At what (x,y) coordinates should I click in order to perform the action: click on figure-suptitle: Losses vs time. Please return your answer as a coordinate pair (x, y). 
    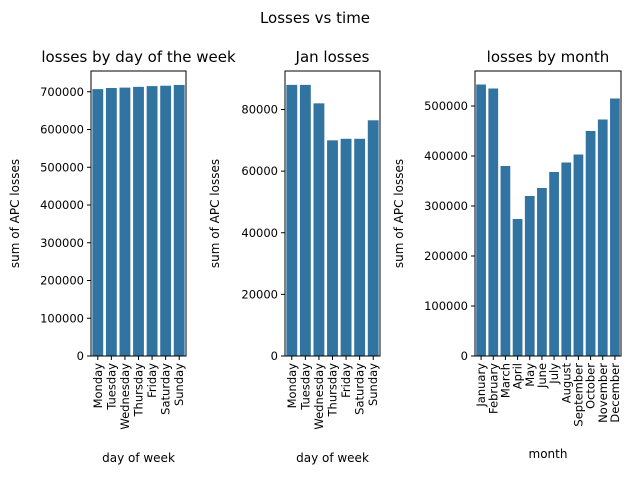
    Looking at the image, I should click on (315, 18).